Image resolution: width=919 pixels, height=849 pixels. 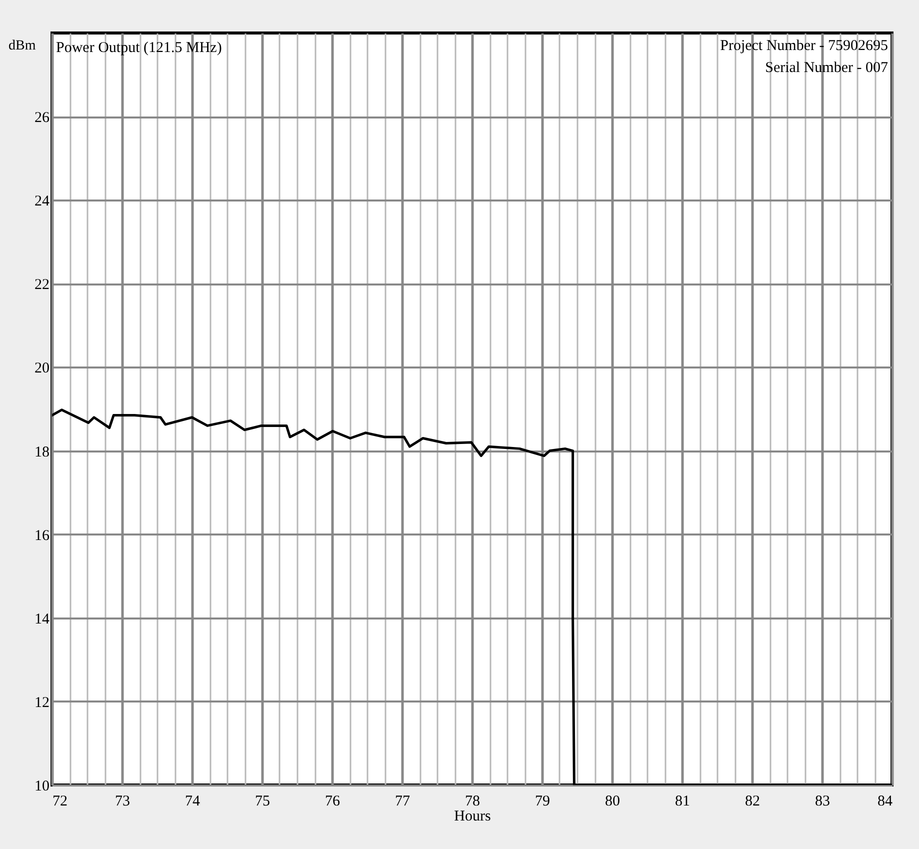 What do you see at coordinates (885, 802) in the screenshot?
I see `x-tick-label: 84` at bounding box center [885, 802].